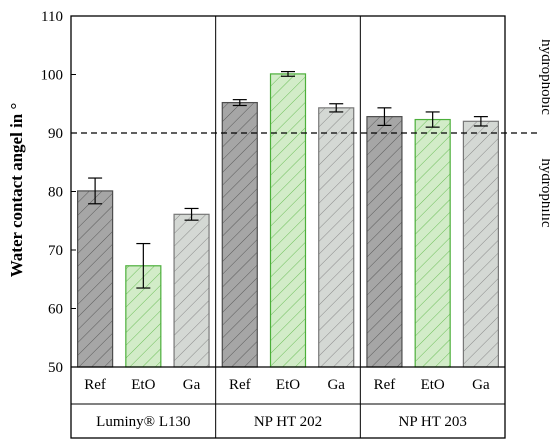  What do you see at coordinates (544, 192) in the screenshot?
I see `hydrophilic-label: hydrophilic` at bounding box center [544, 192].